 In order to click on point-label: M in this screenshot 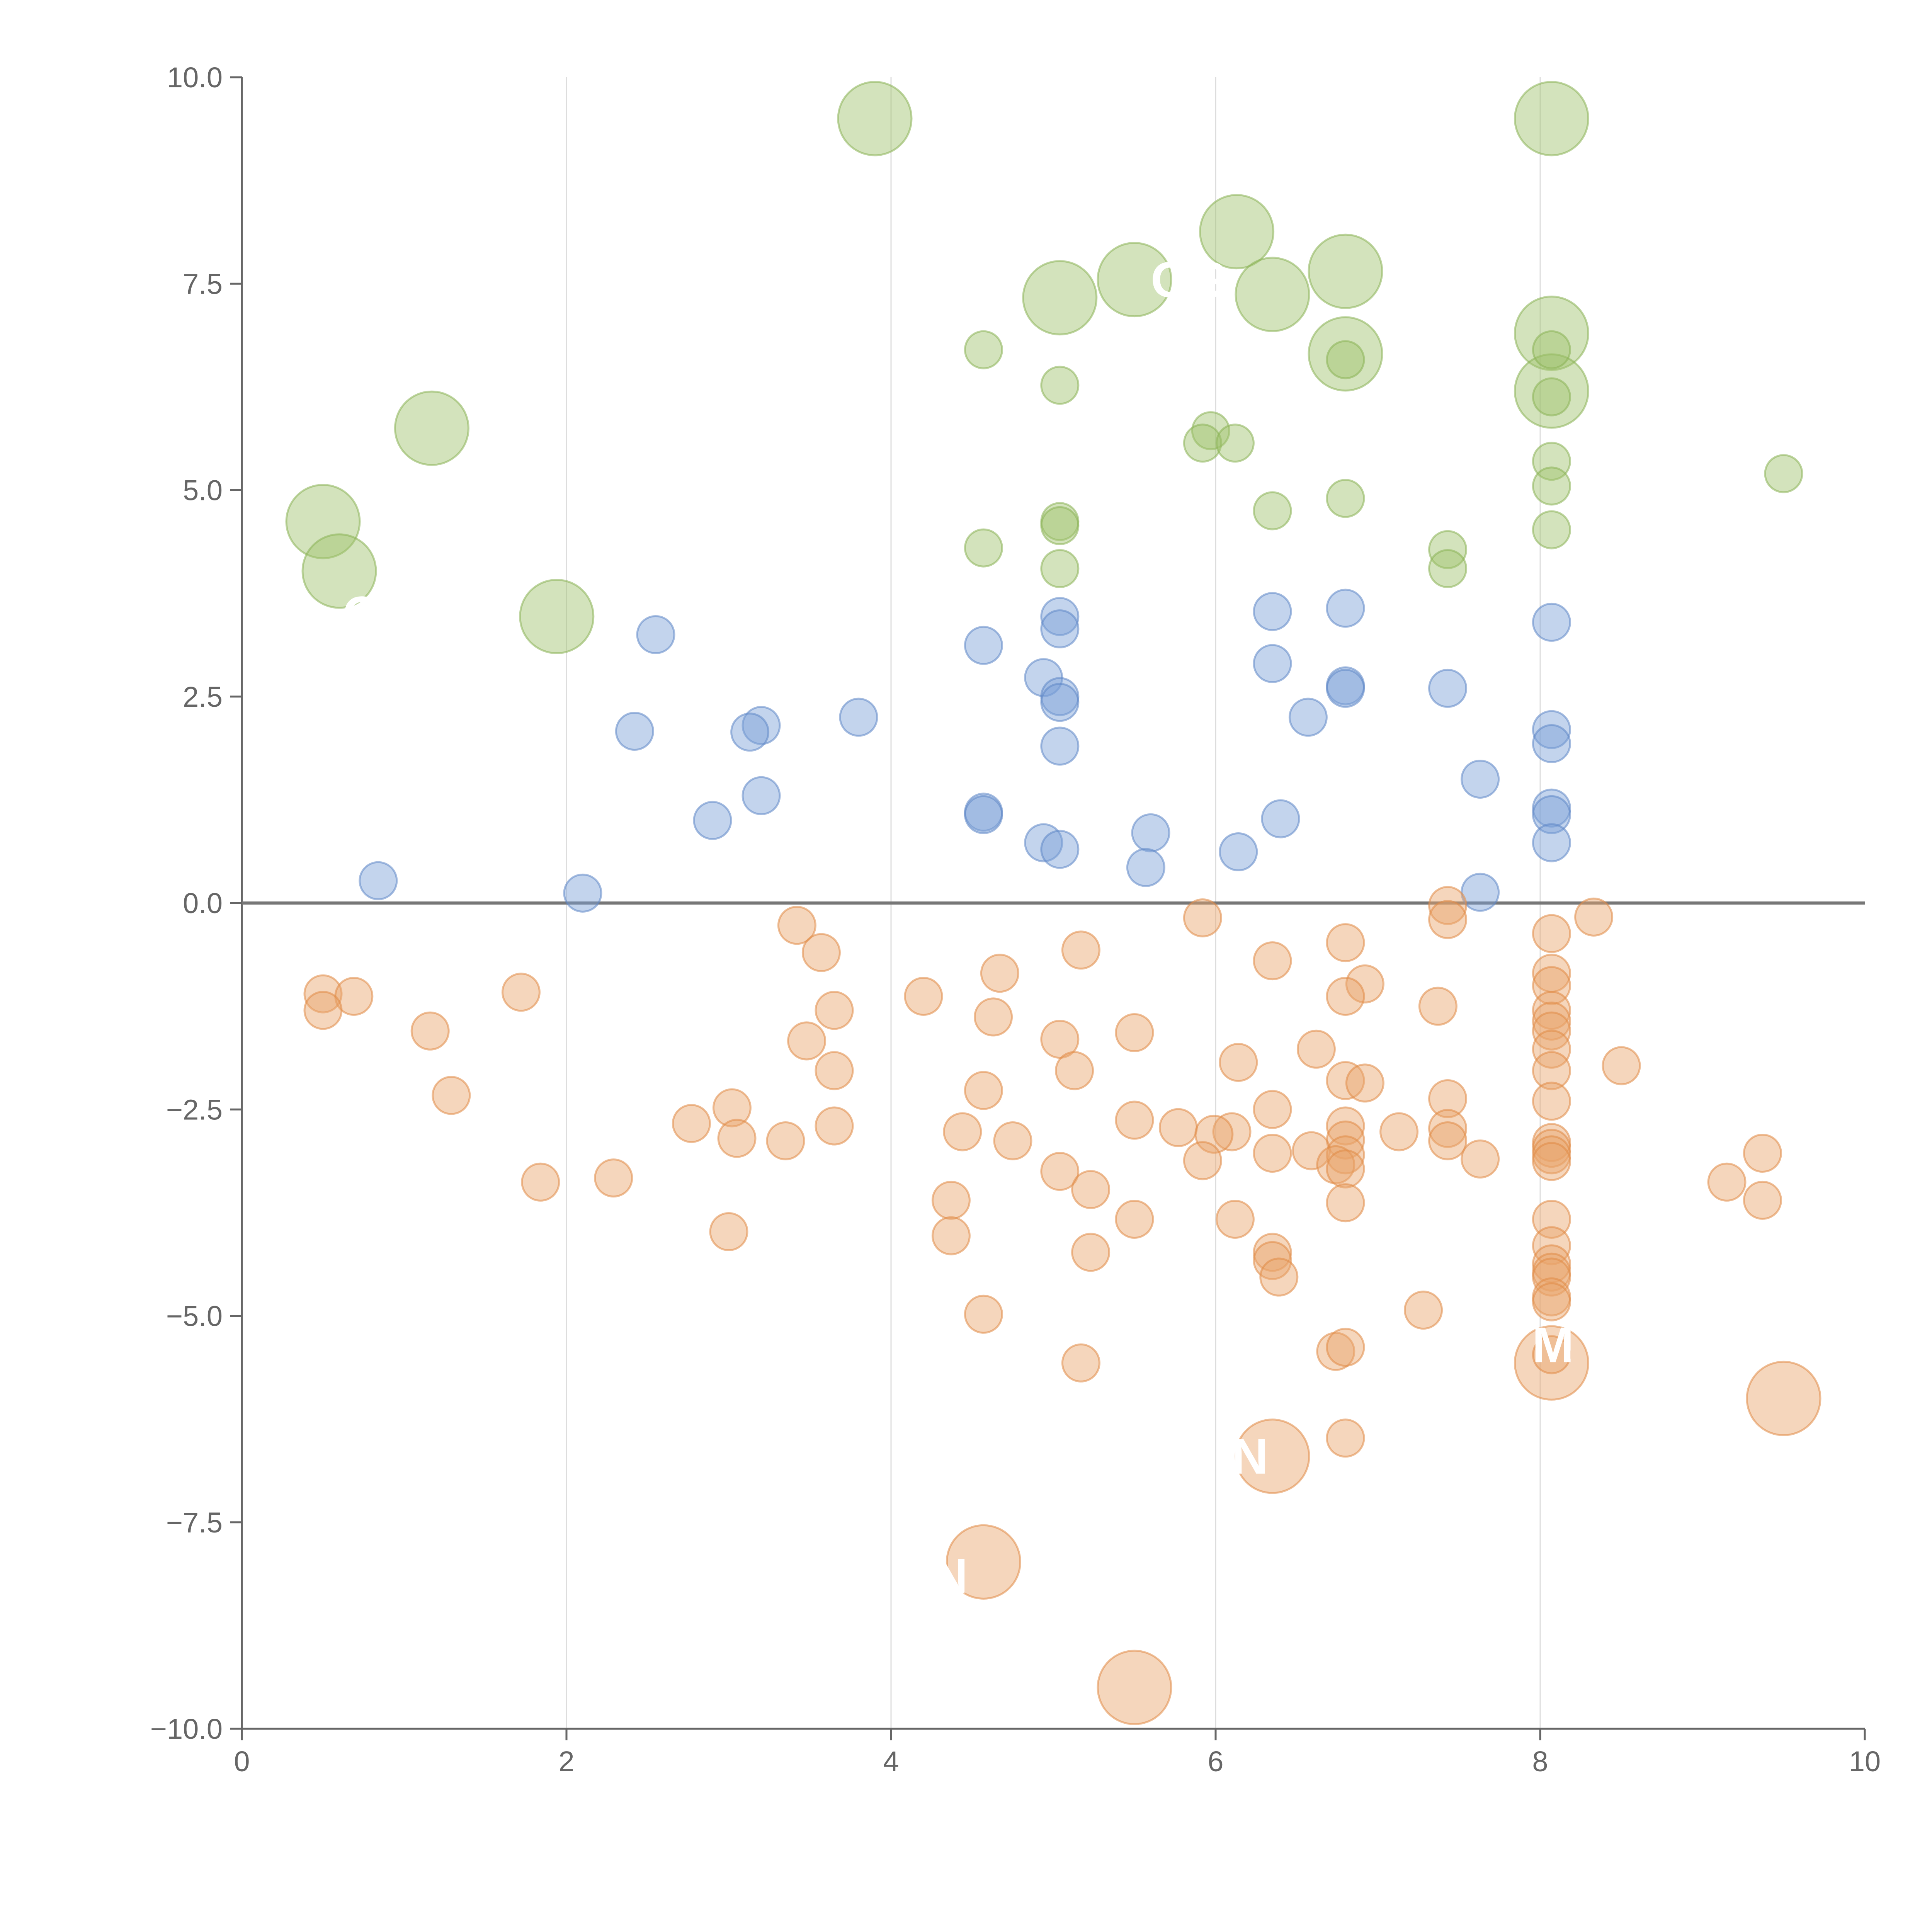, I will do `click(1553, 1345)`.